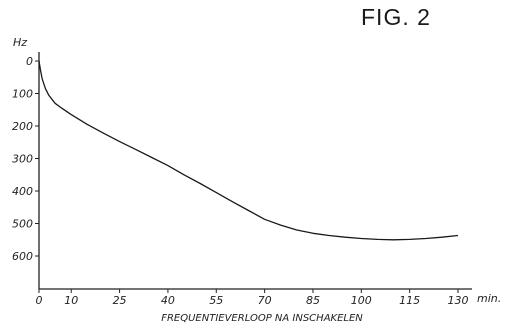  Describe the element at coordinates (22, 159) in the screenshot. I see `y-tick-label: 300` at that location.